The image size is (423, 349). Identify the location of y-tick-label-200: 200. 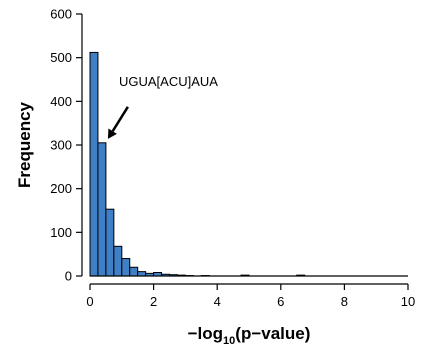
(61, 188).